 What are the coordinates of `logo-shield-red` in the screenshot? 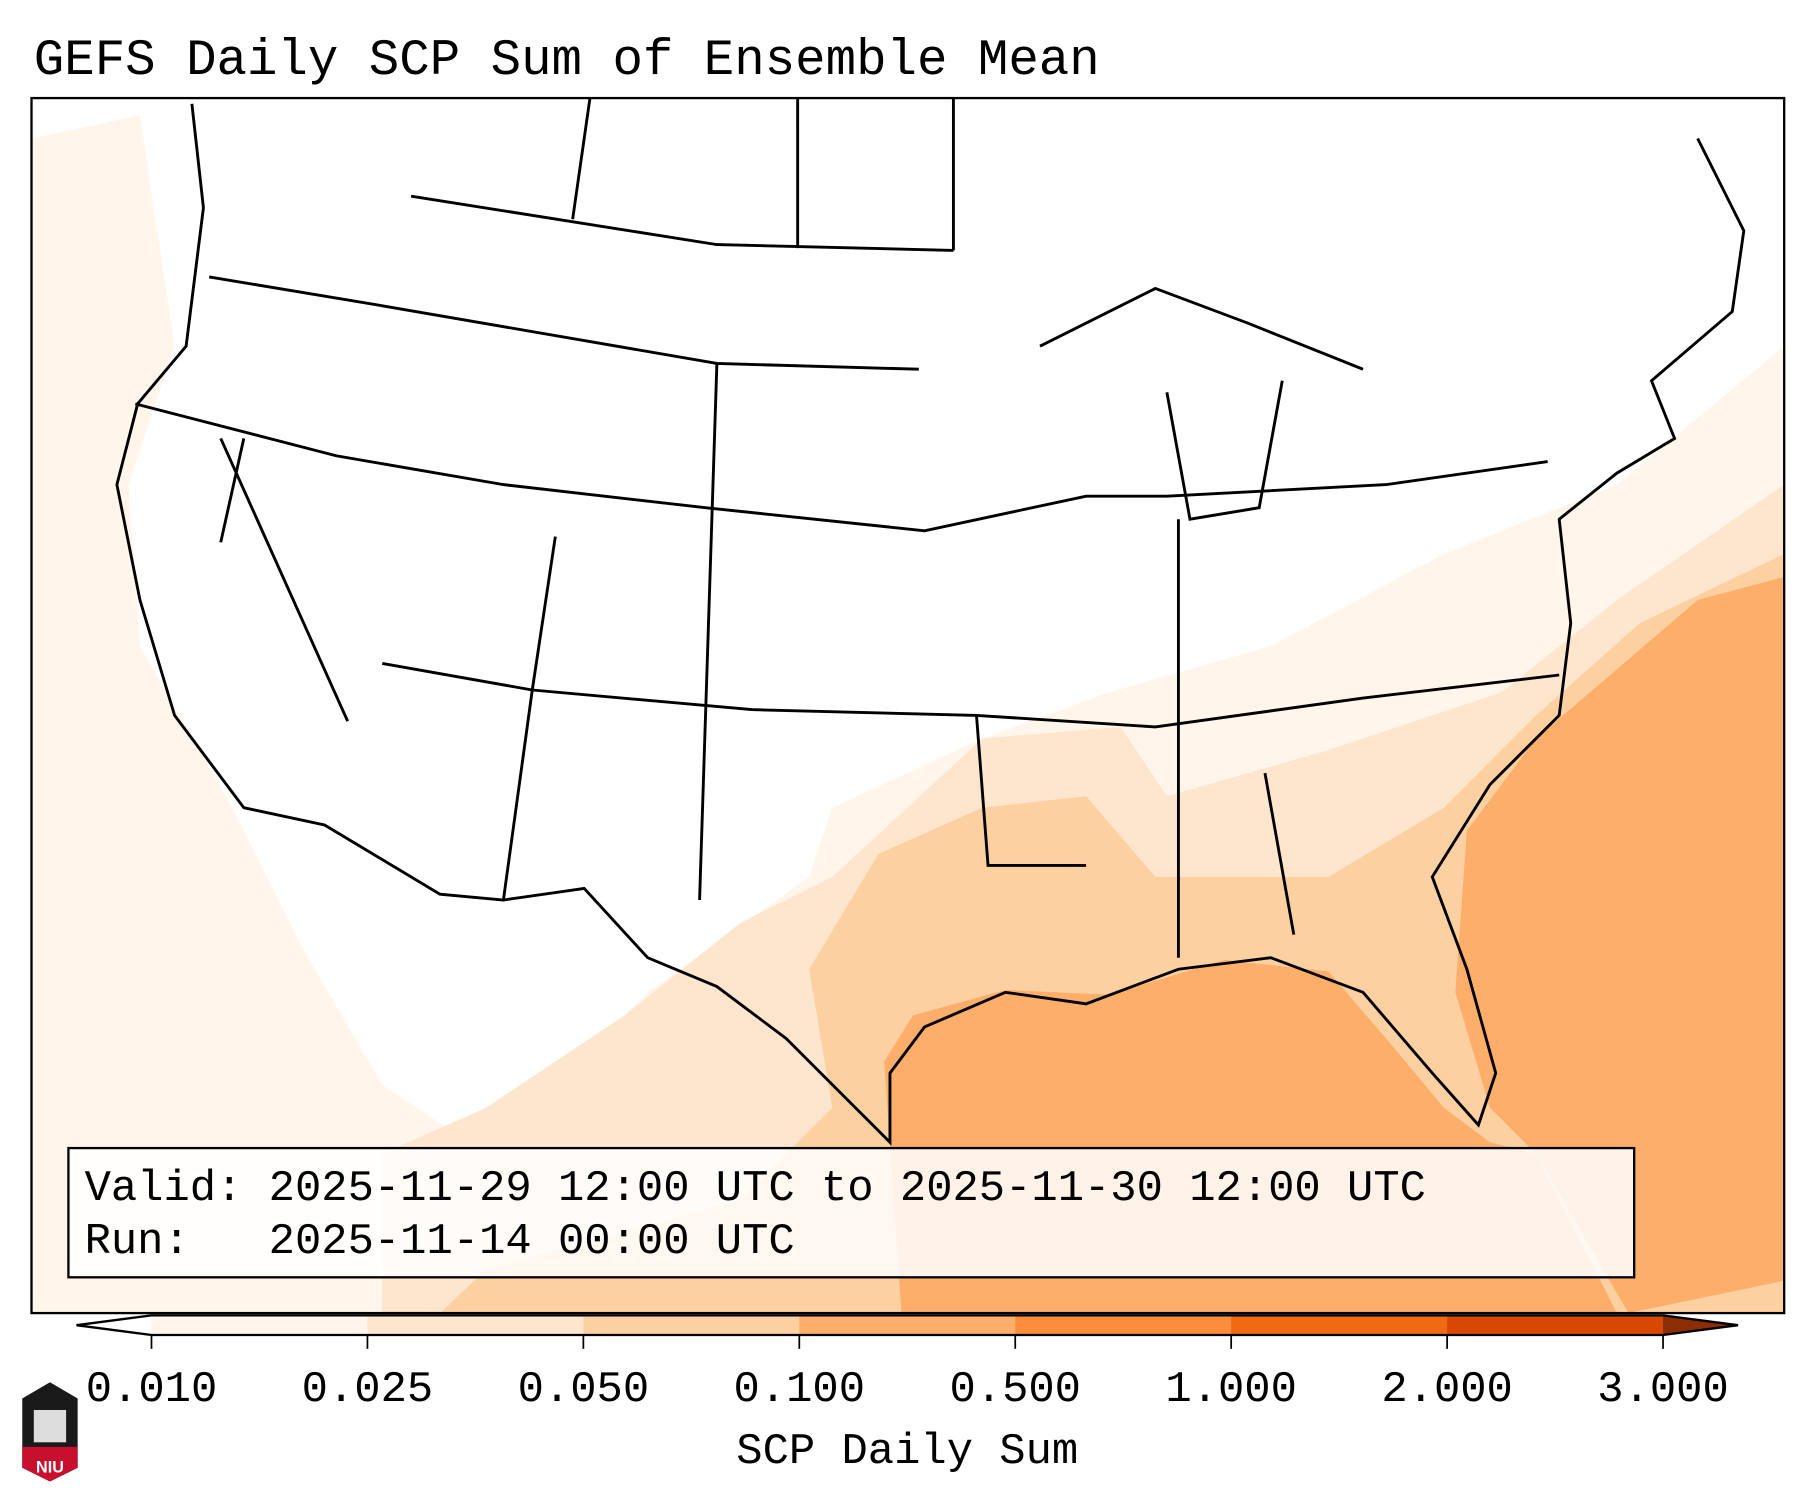 It's located at (50, 1464).